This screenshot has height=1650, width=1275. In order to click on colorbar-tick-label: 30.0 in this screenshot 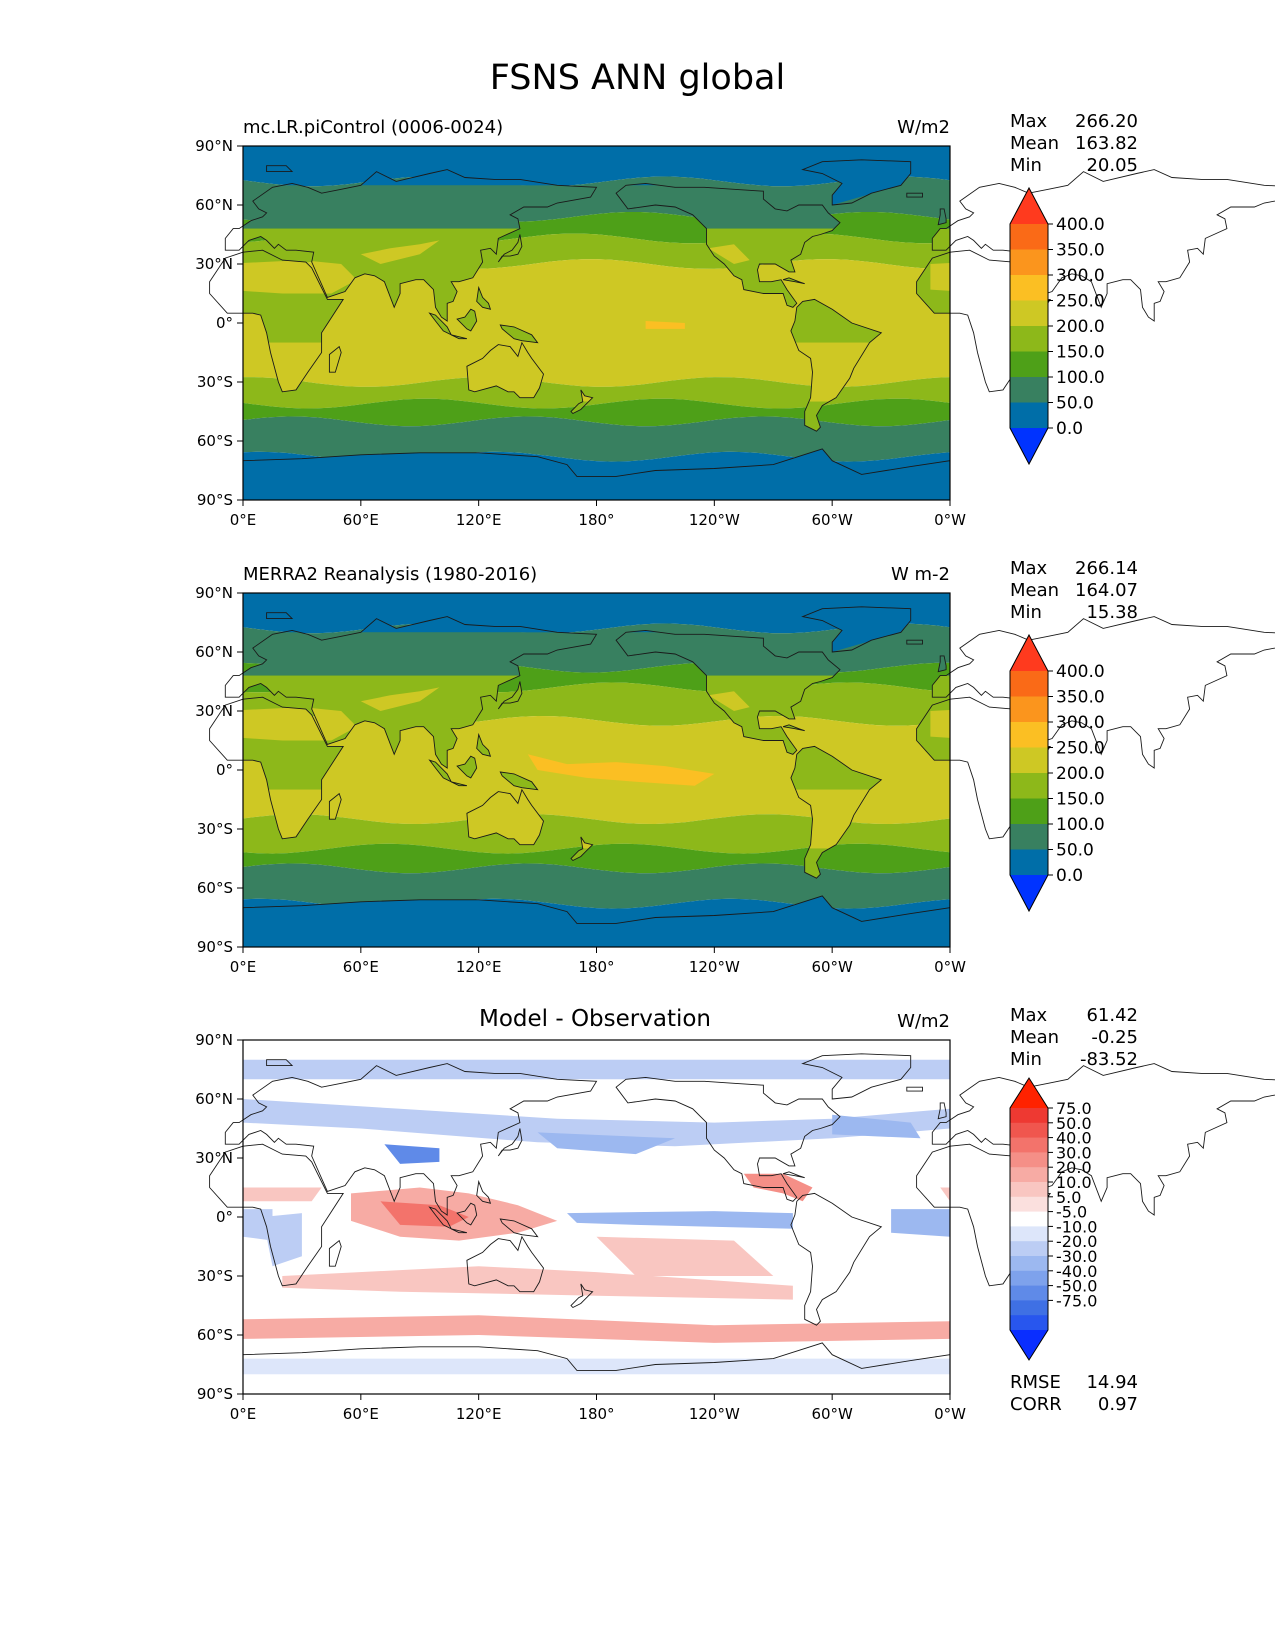, I will do `click(1074, 1152)`.